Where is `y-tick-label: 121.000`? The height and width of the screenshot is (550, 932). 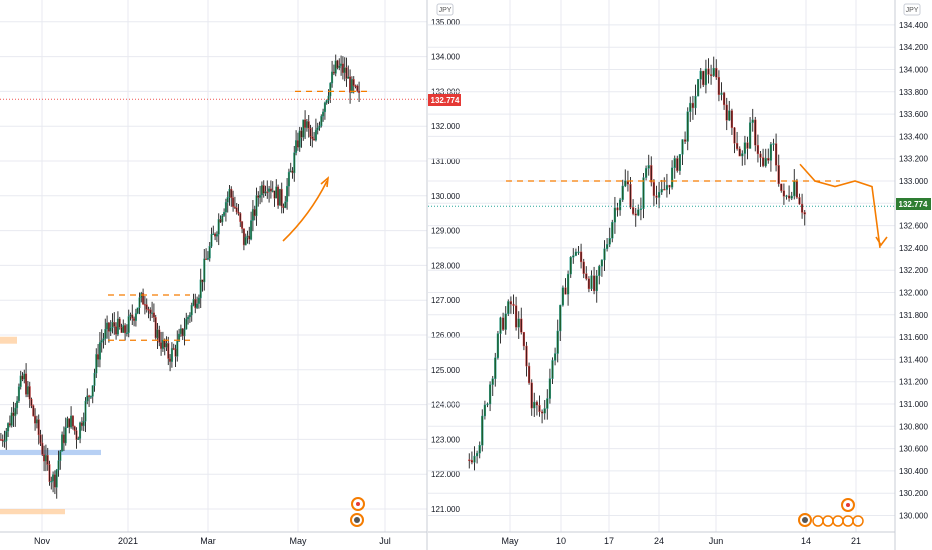
y-tick-label: 121.000 is located at coordinates (445, 509).